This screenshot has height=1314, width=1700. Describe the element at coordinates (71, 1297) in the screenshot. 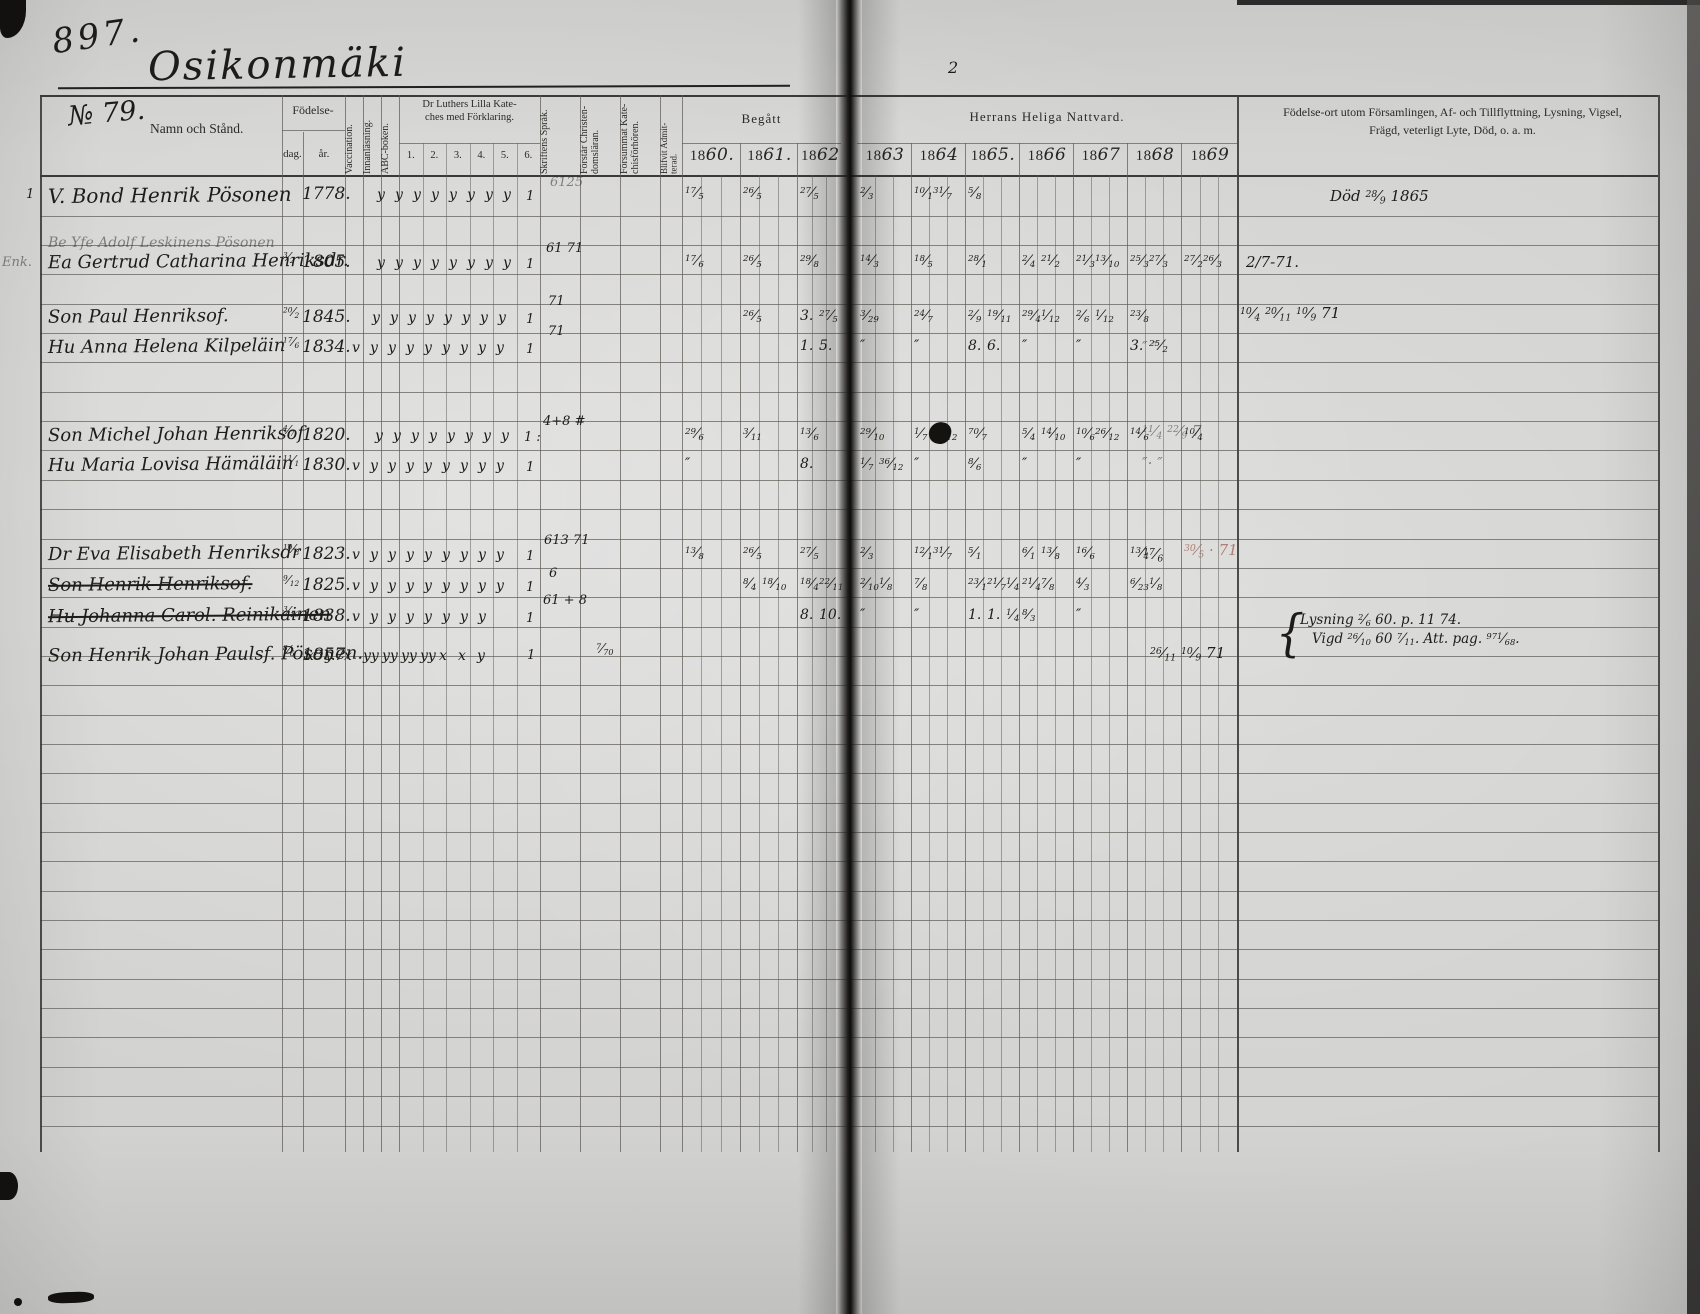

I see `scan-mark-bottom-dash` at that location.